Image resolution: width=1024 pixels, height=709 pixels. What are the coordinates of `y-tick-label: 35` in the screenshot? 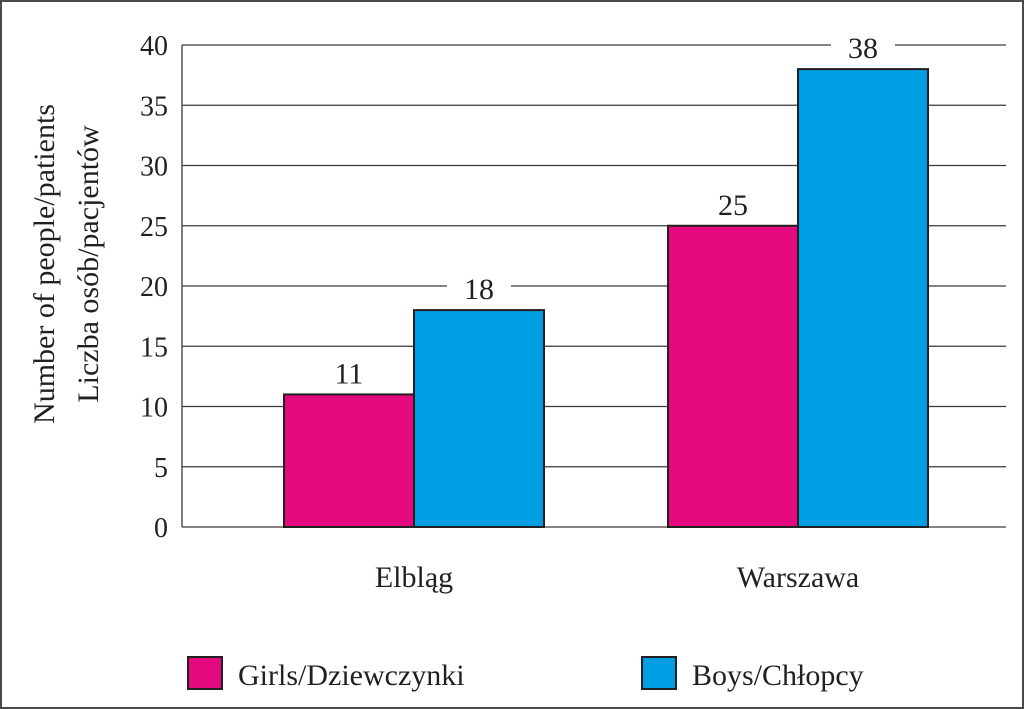 It's located at (154, 106).